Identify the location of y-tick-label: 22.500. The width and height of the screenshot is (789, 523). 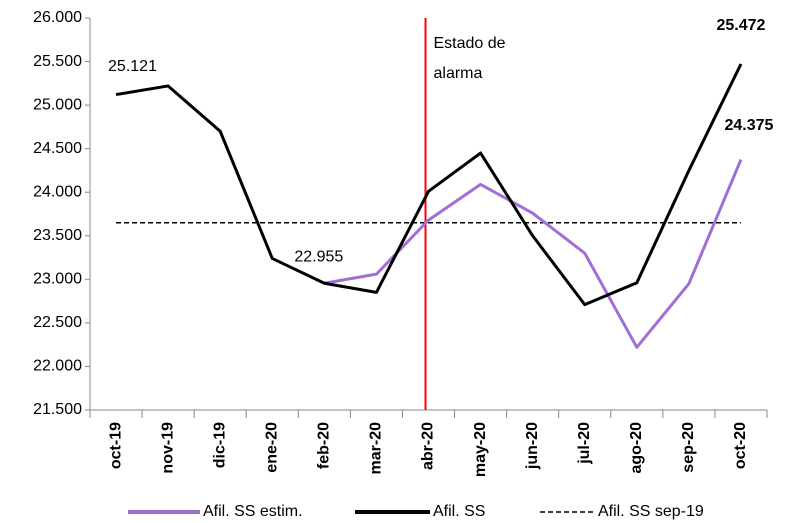
(57, 322).